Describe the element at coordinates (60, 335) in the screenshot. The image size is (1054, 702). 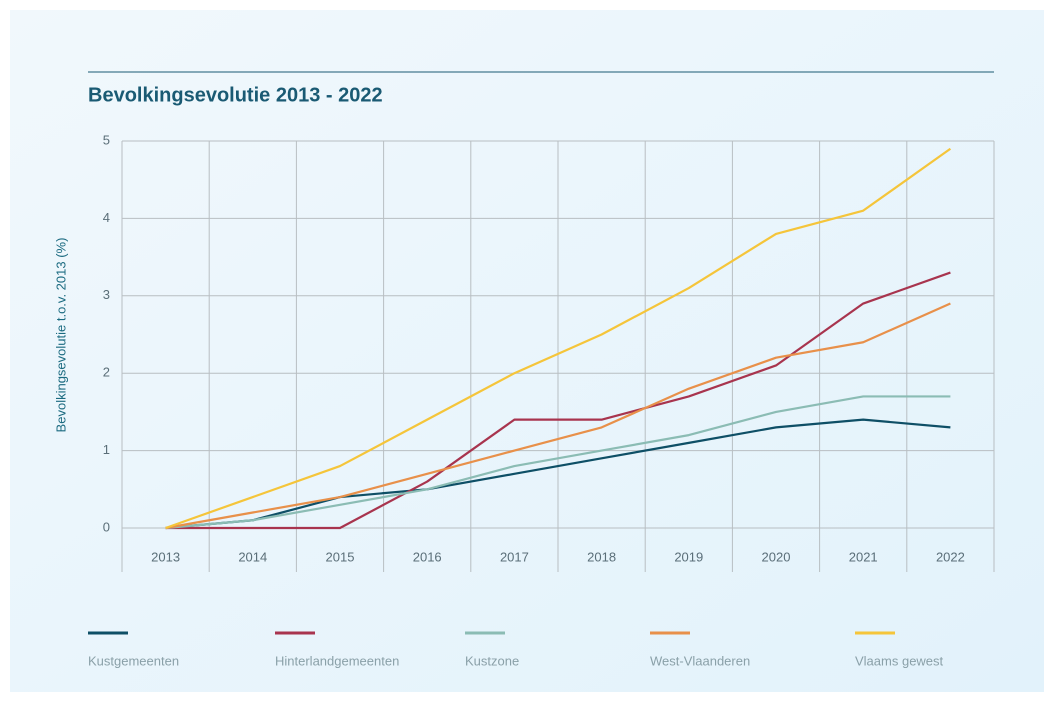
I see `y-axis-label: Bevolkingsevolutie t.o.v. 2013 (%)` at that location.